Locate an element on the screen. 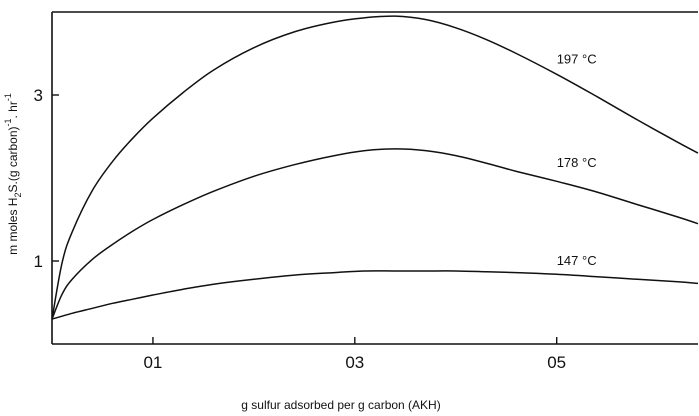  x-axis-title: g sulfur adsorbed per g carbon (AKH) is located at coordinates (340, 405).